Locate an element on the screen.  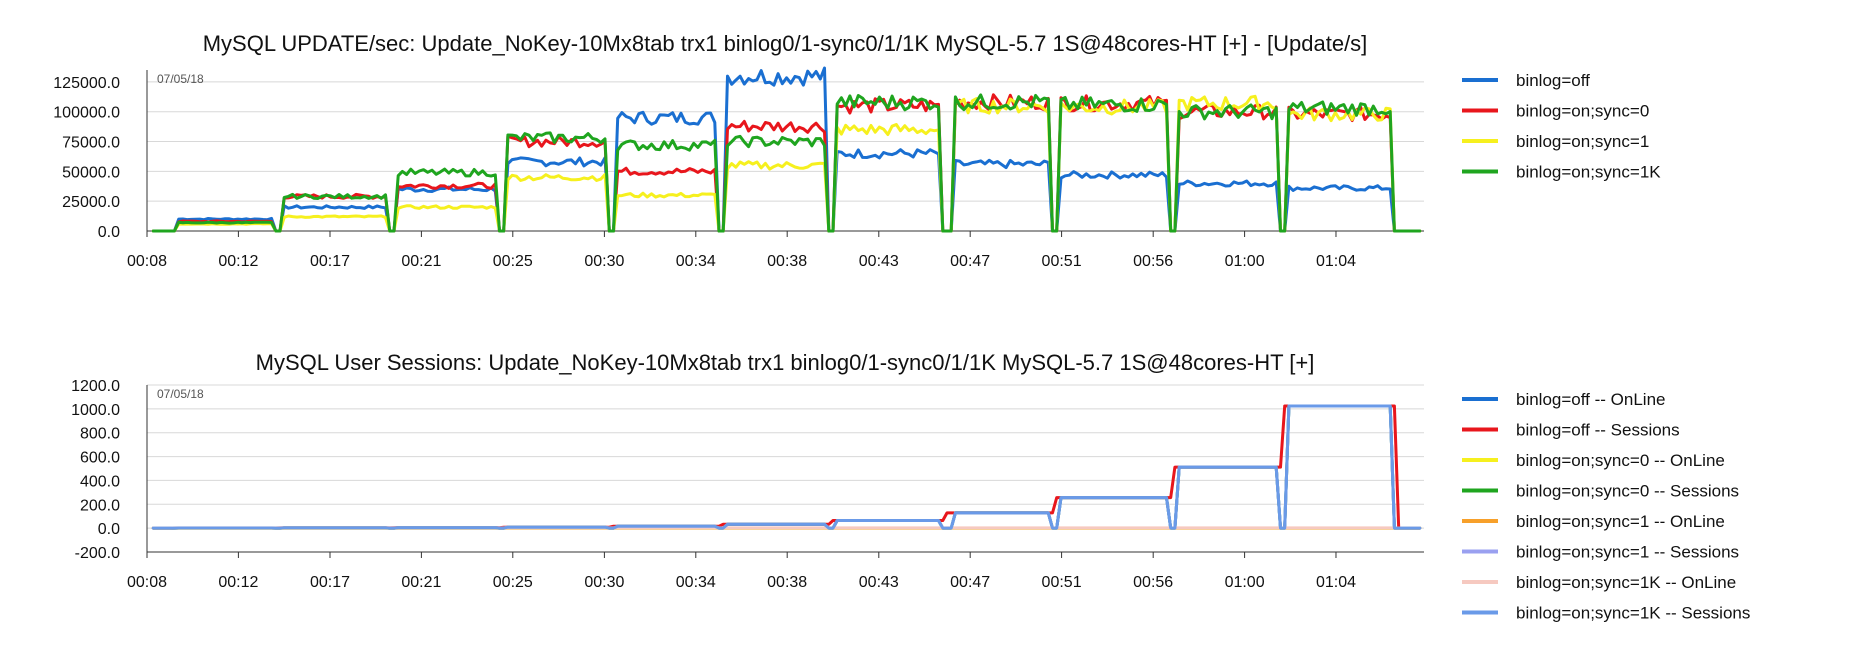
y-tick-label: 125000.0 is located at coordinates (86, 83).